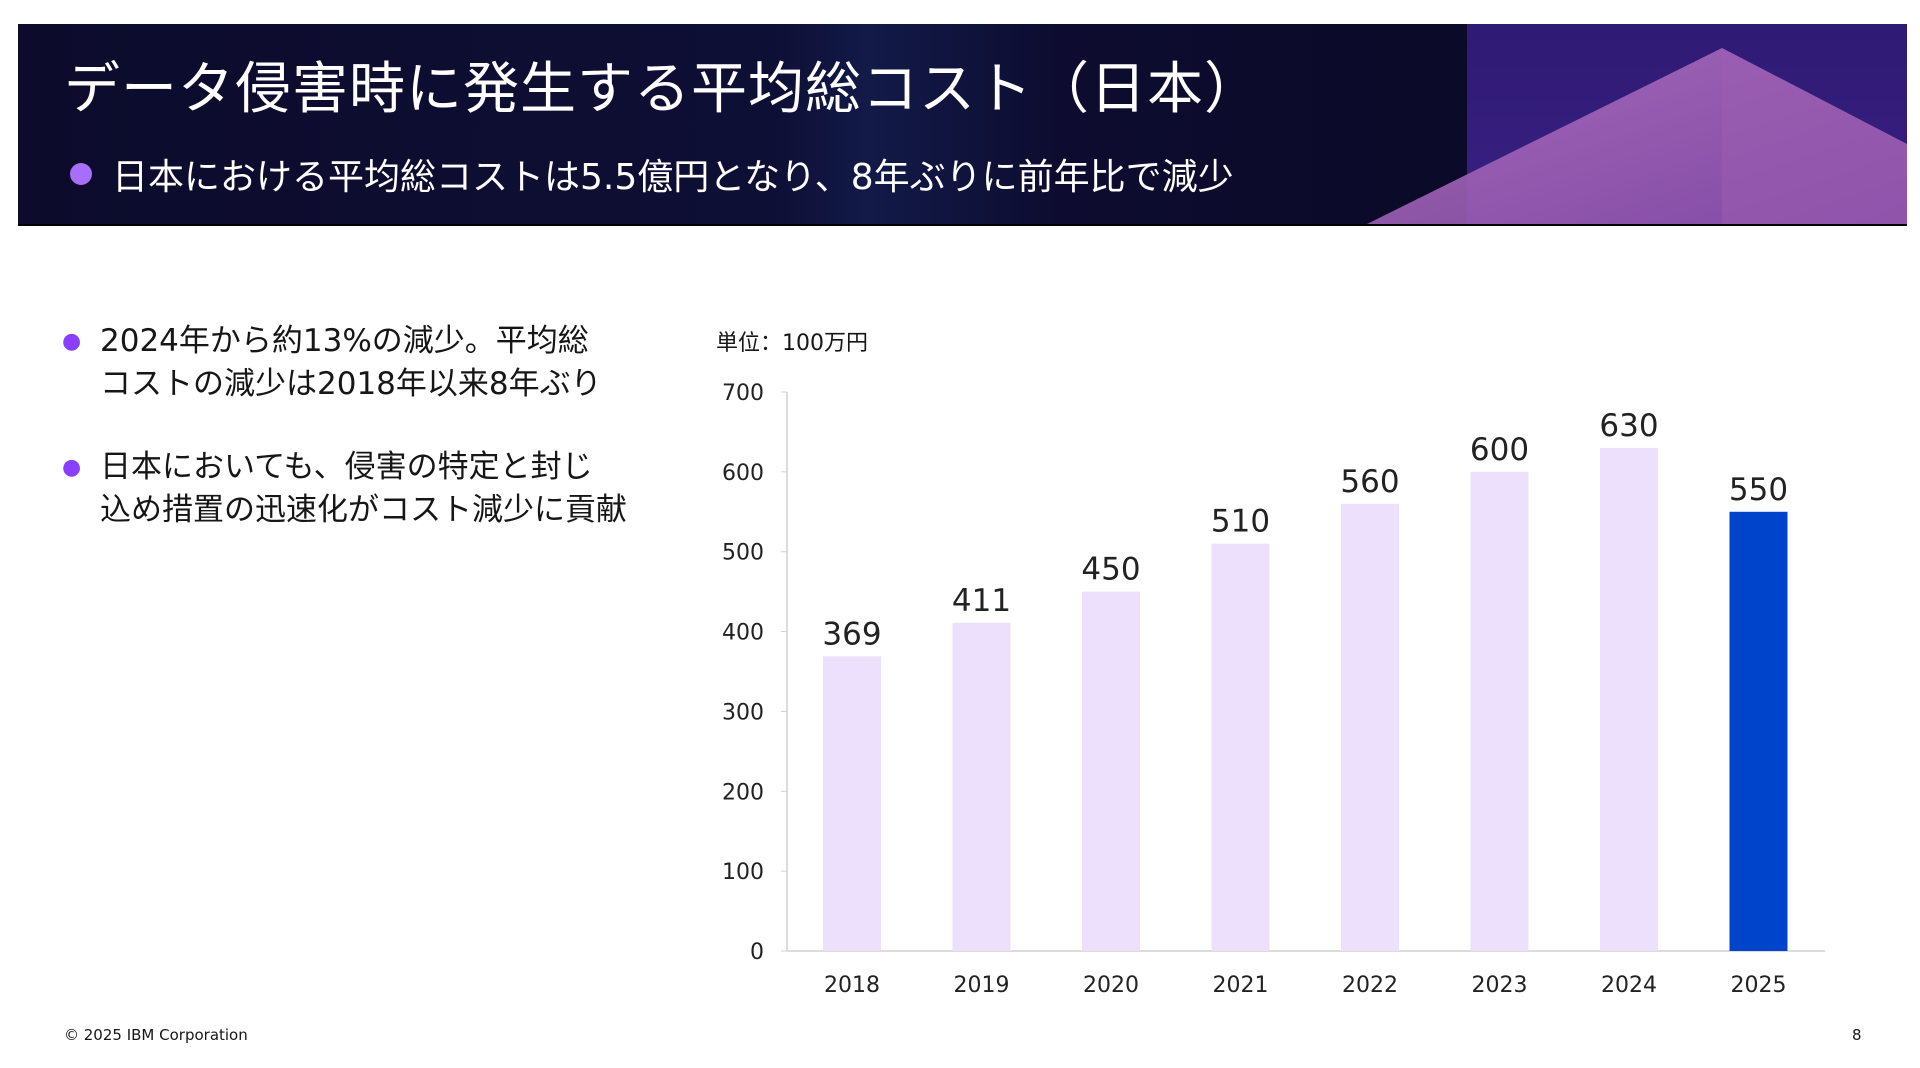 The width and height of the screenshot is (1920, 1068). What do you see at coordinates (1499, 450) in the screenshot?
I see `data-label: 600` at bounding box center [1499, 450].